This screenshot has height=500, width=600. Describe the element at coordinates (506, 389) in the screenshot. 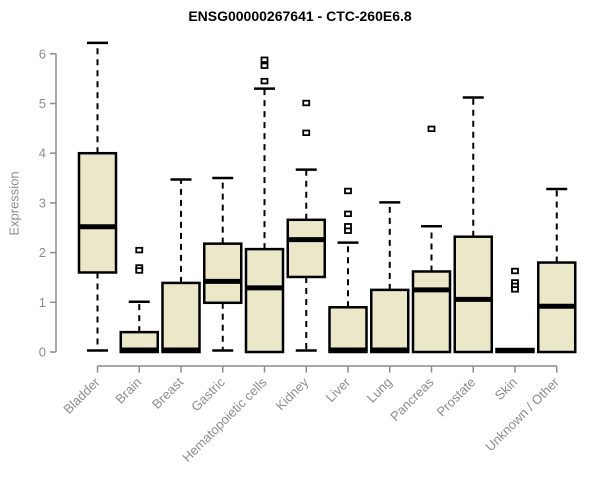

I see `x-tick-label-skin: Skin` at that location.